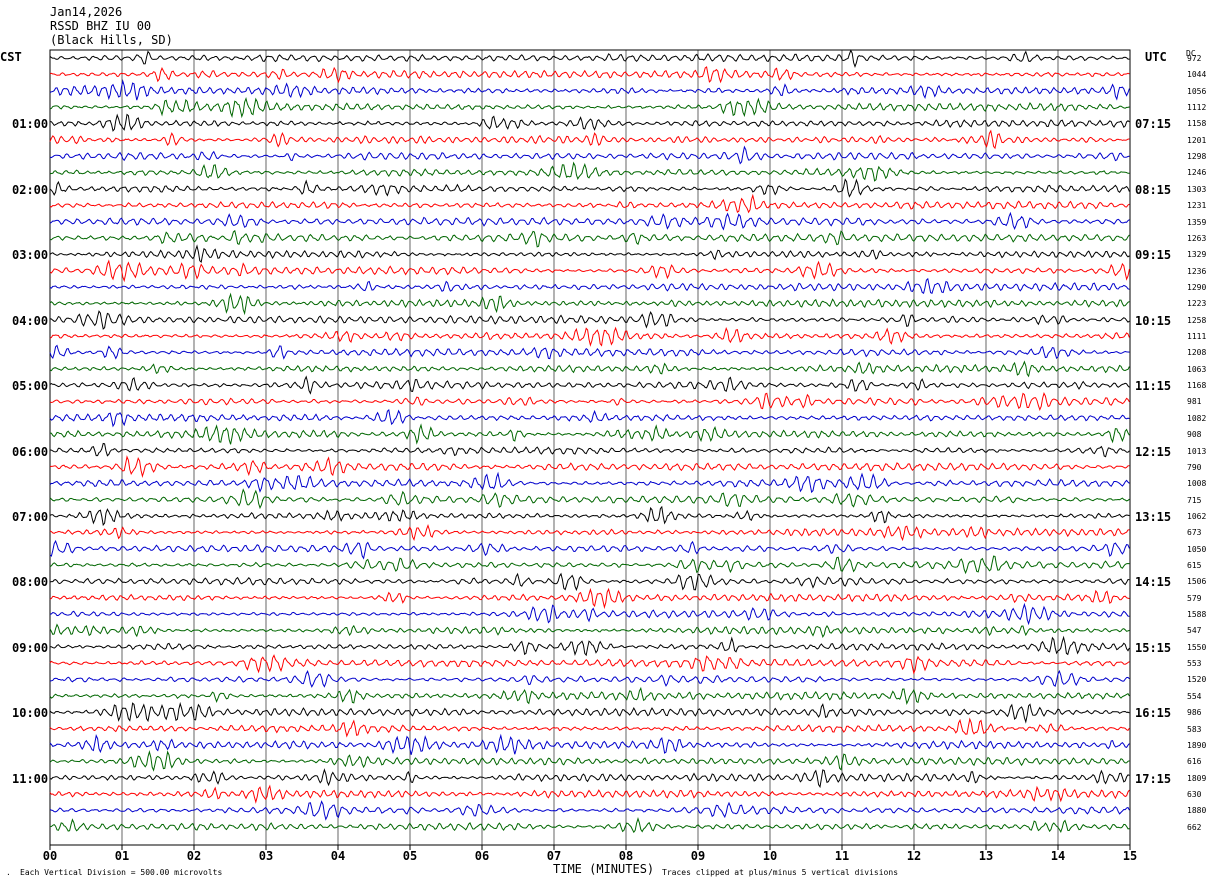 This screenshot has width=1210, height=886. I want to click on dc-offset-value: 1550, so click(1197, 647).